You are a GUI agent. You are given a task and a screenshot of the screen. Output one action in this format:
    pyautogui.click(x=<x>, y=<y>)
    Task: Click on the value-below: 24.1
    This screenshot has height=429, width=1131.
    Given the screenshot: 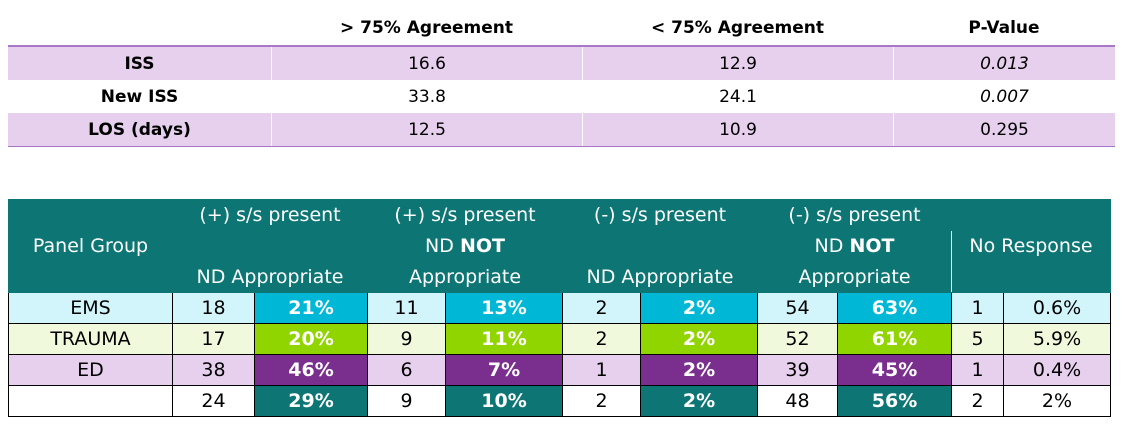 What is the action you would take?
    pyautogui.click(x=738, y=96)
    